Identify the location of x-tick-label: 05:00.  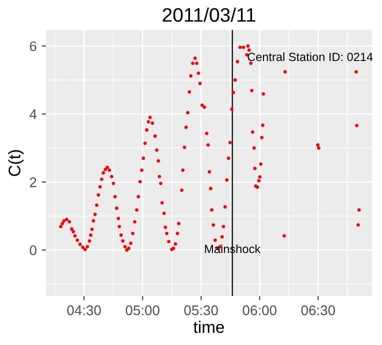
(143, 310).